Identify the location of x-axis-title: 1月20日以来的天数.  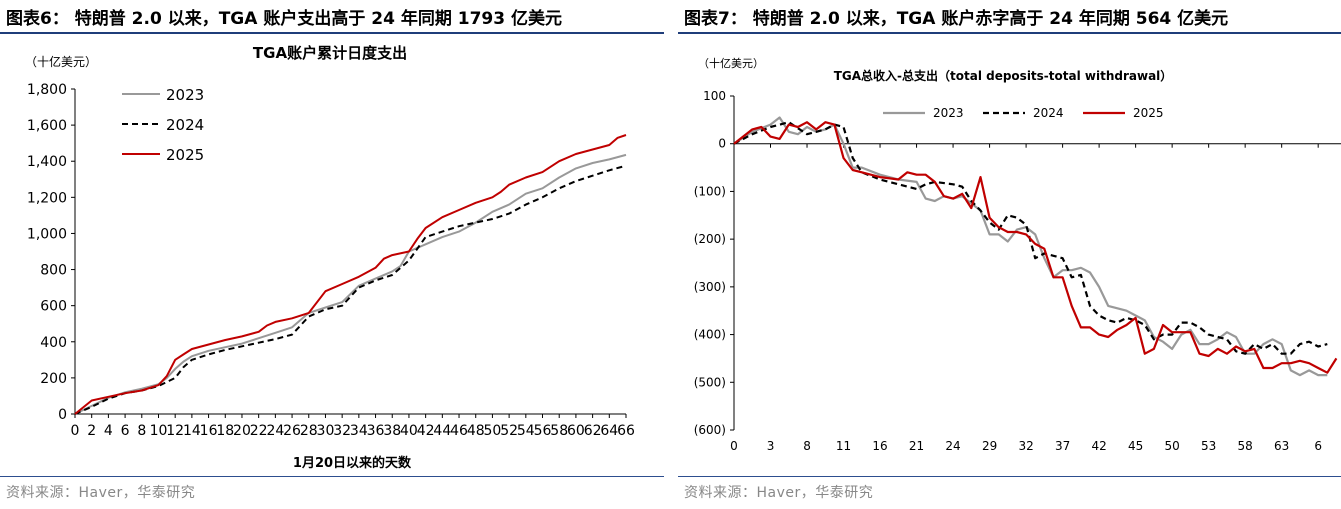
(352, 463).